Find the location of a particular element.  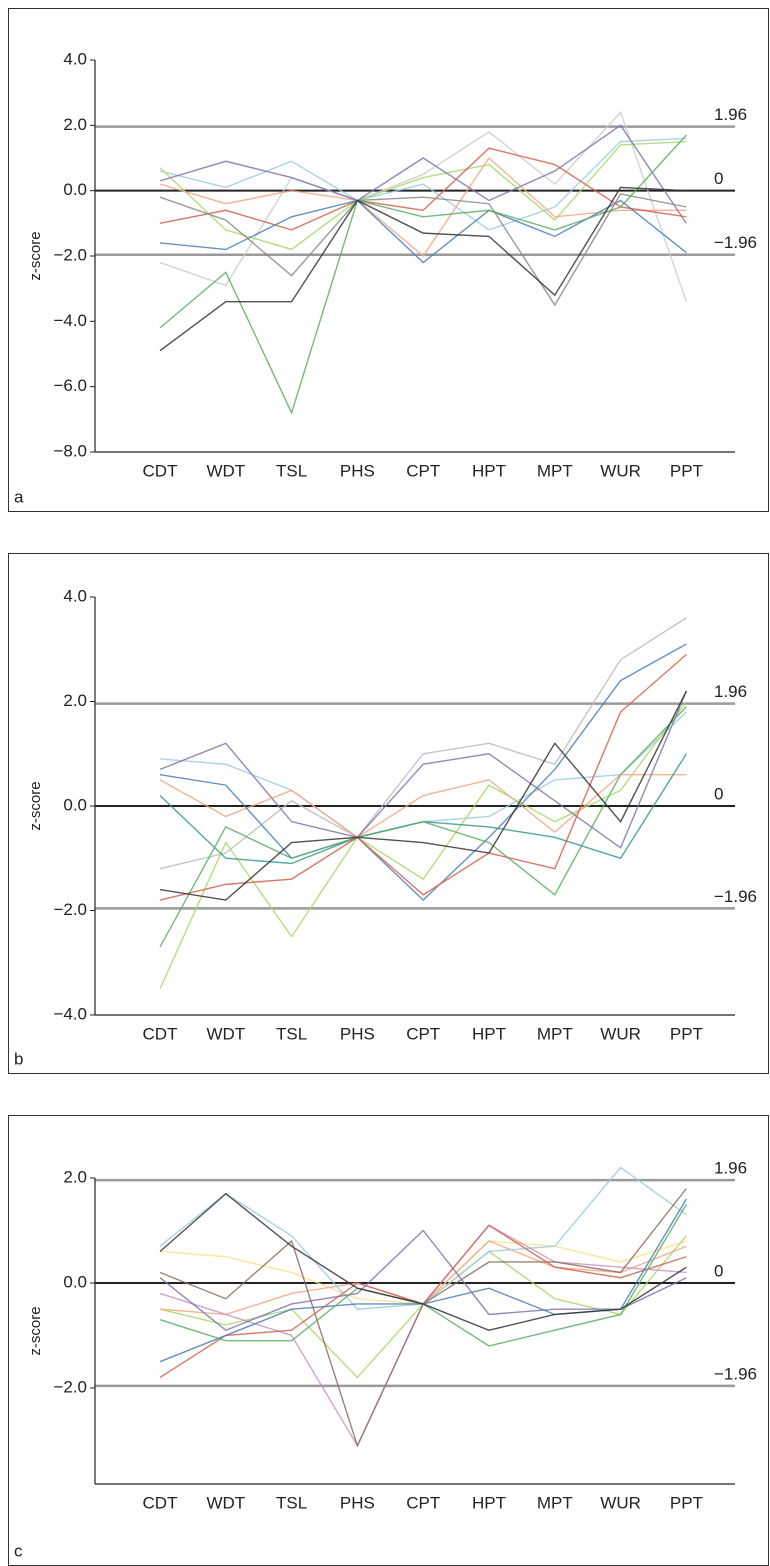

panel-label: c is located at coordinates (18, 1550).